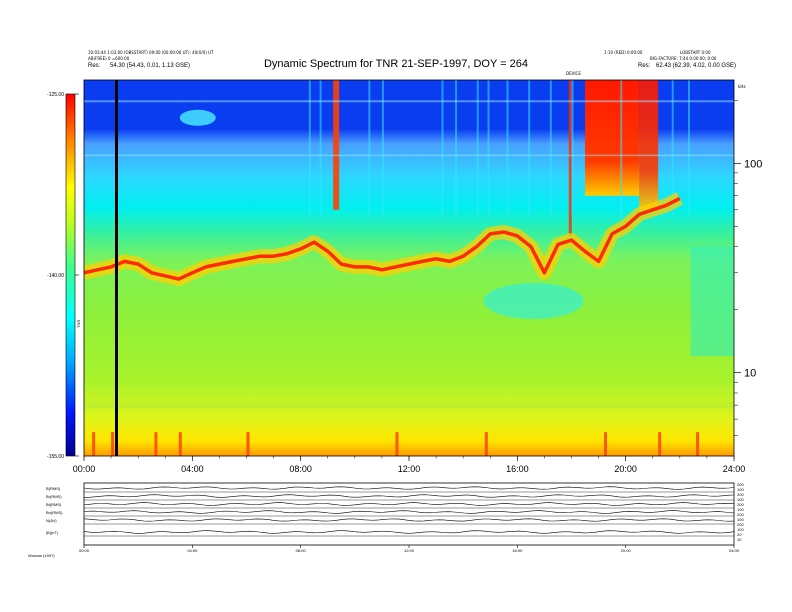  I want to click on parameter-x-tick-label: 20:00, so click(626, 550).